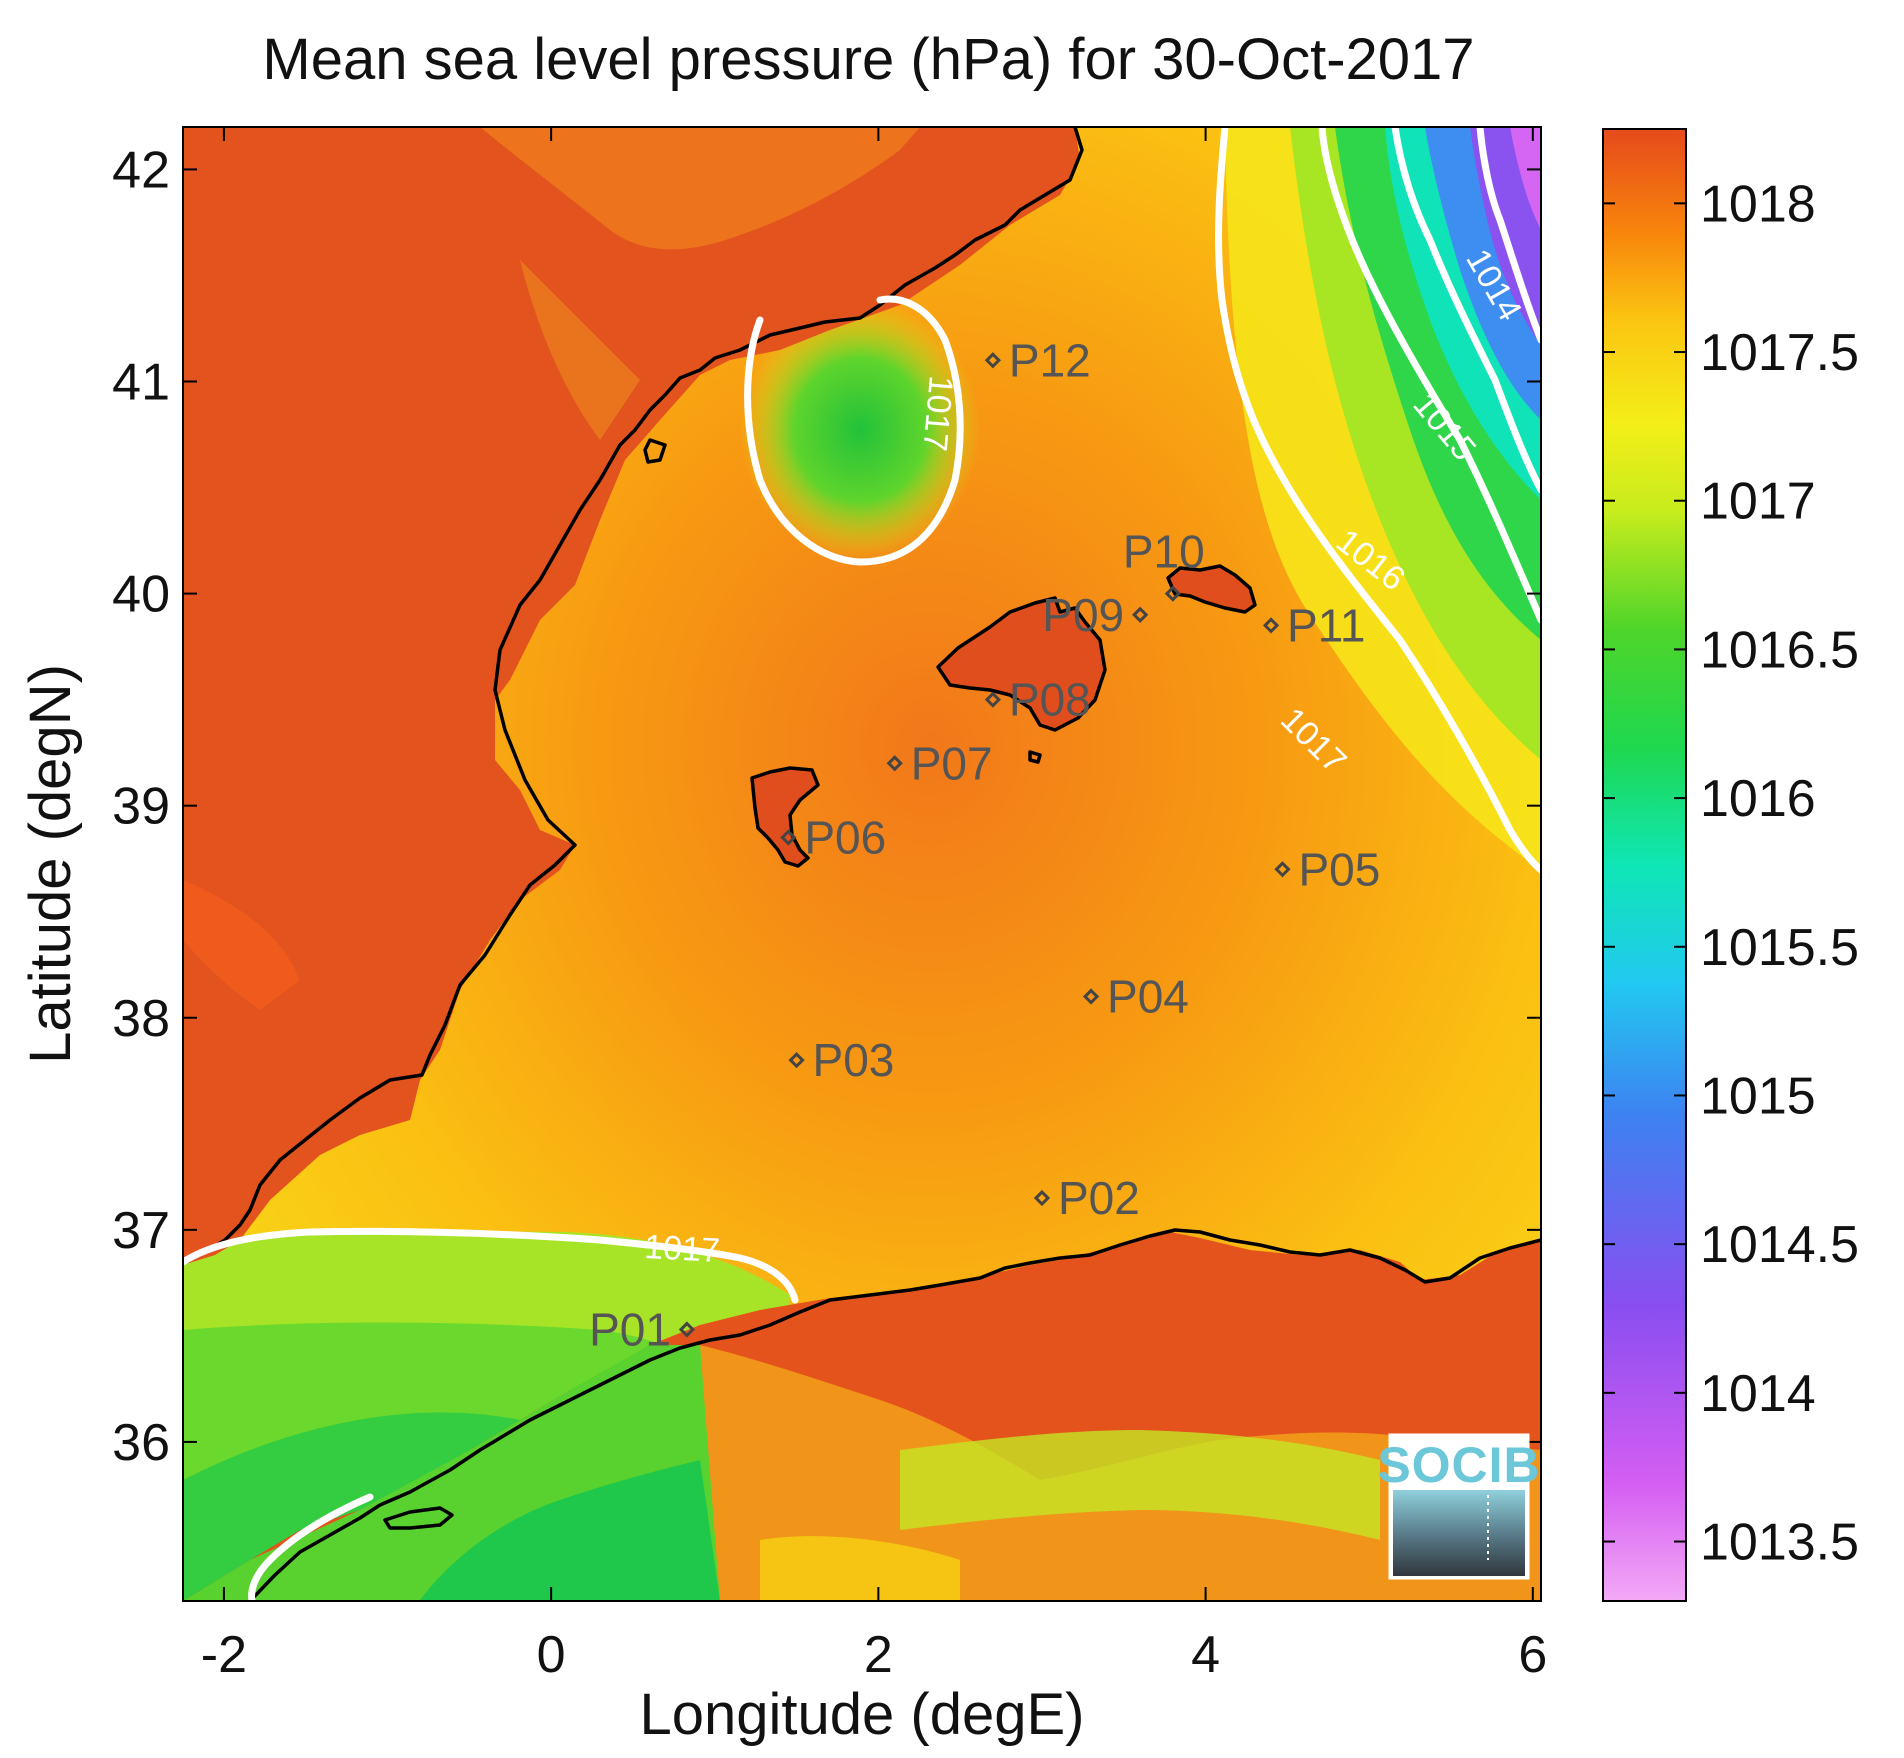 The image size is (1904, 1758). What do you see at coordinates (1758, 1394) in the screenshot?
I see `colorbar-tick-label: 1014` at bounding box center [1758, 1394].